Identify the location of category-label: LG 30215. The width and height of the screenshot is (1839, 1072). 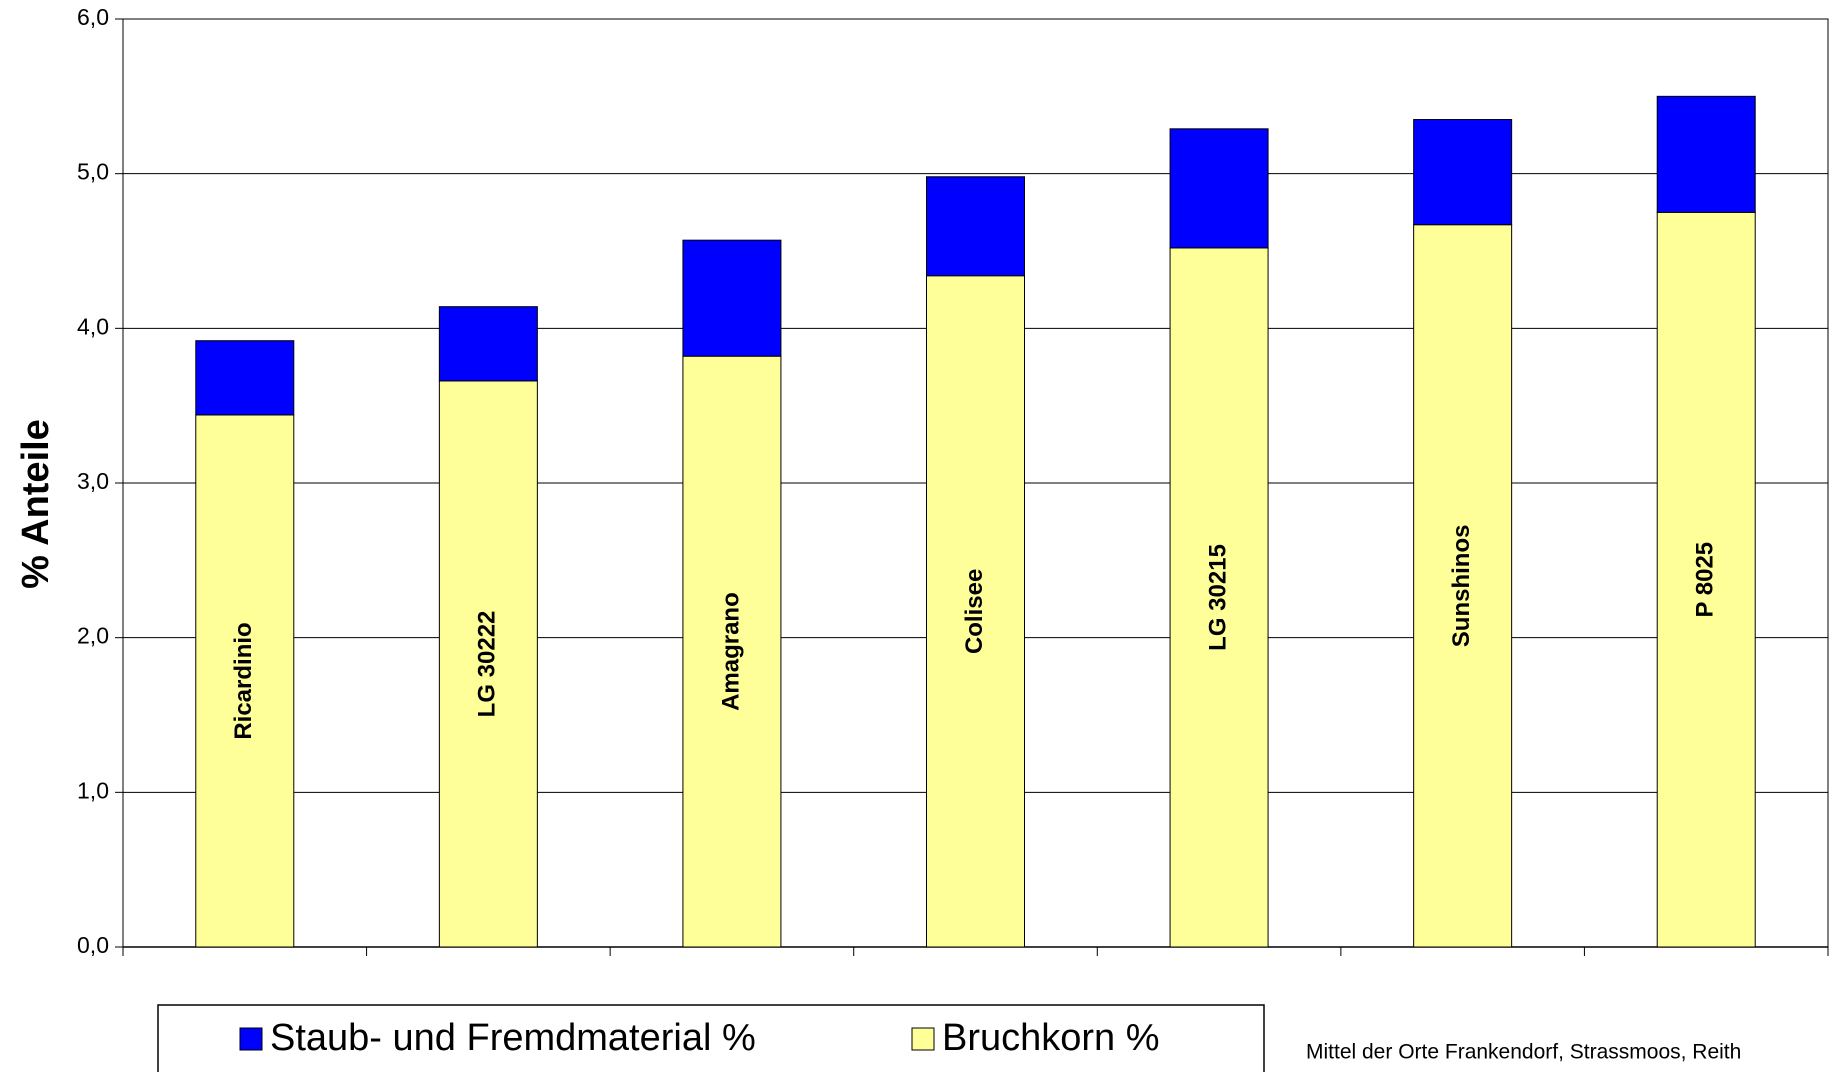
(1217, 597).